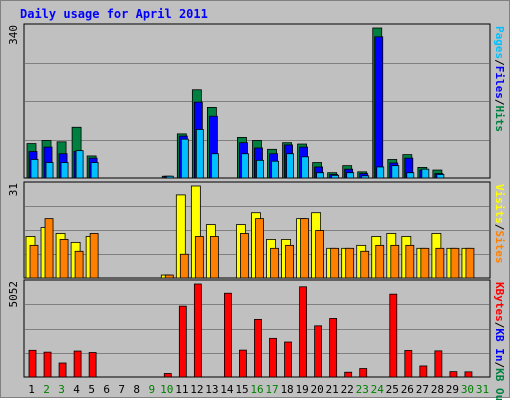 This screenshot has height=400, width=512. What do you see at coordinates (499, 325) in the screenshot?
I see `legend-3-item-2: /` at bounding box center [499, 325].